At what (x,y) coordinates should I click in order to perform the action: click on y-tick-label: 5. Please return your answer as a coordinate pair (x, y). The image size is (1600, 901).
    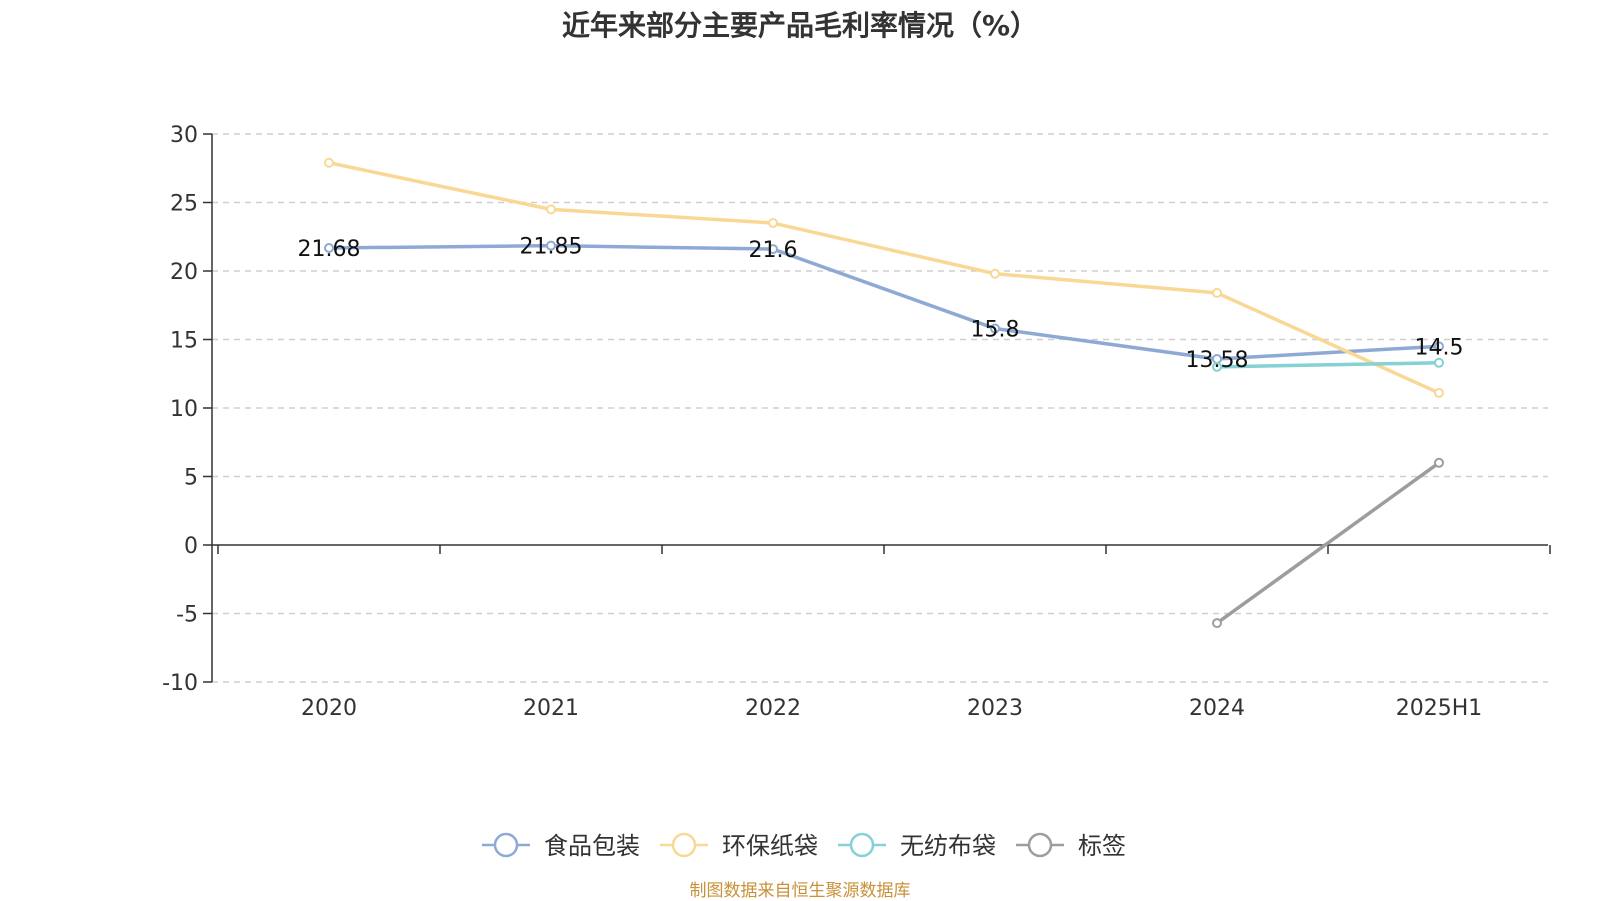
    Looking at the image, I should click on (191, 478).